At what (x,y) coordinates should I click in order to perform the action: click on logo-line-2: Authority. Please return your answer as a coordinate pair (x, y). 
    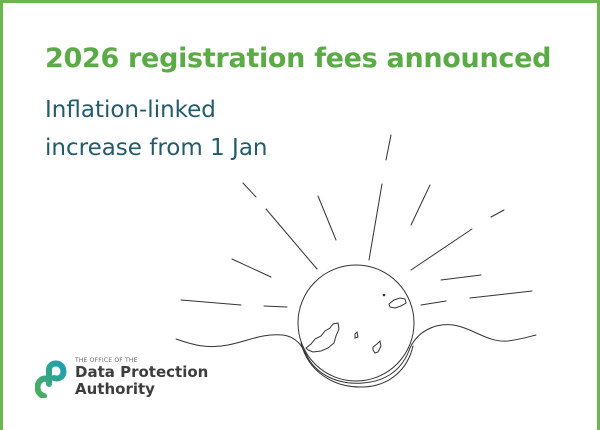
    Looking at the image, I should click on (115, 389).